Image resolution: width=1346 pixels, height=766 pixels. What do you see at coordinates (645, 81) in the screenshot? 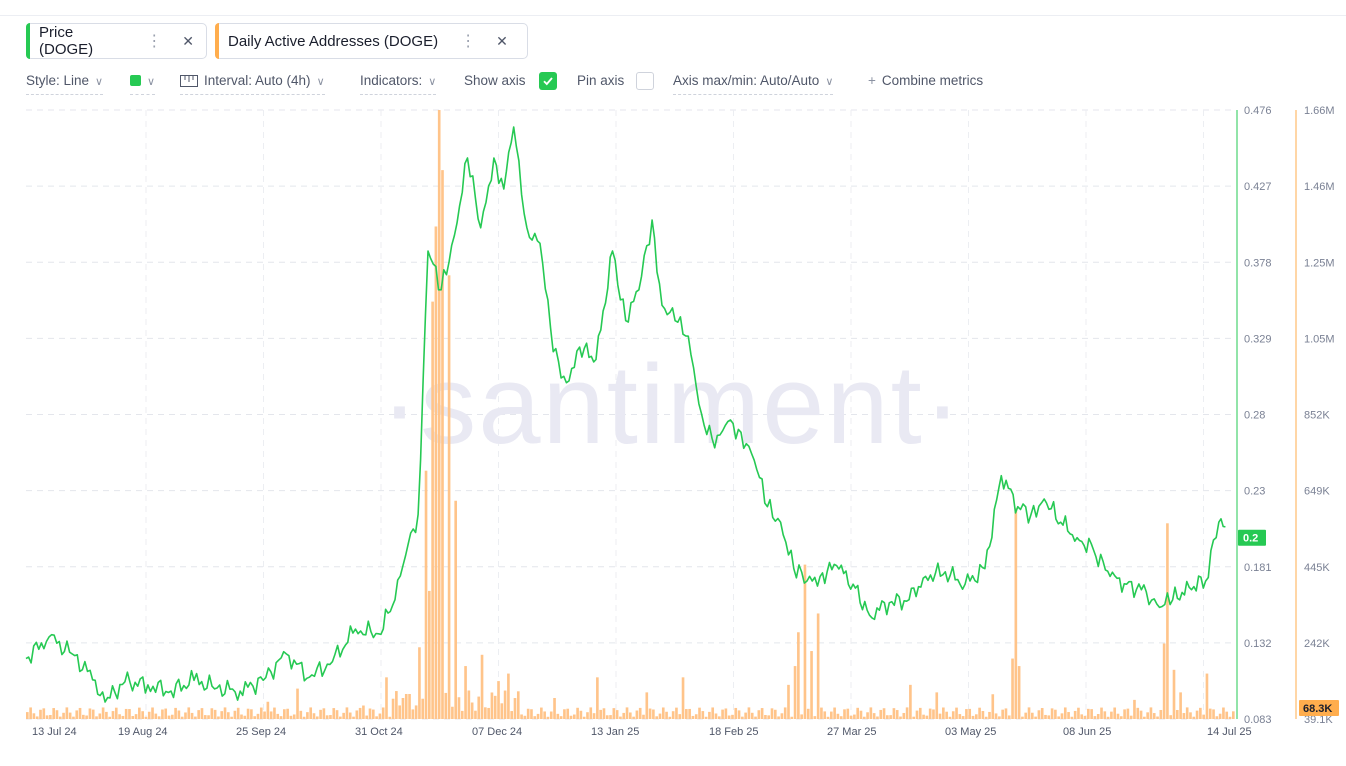
I see `pin-axis-checkbox` at bounding box center [645, 81].